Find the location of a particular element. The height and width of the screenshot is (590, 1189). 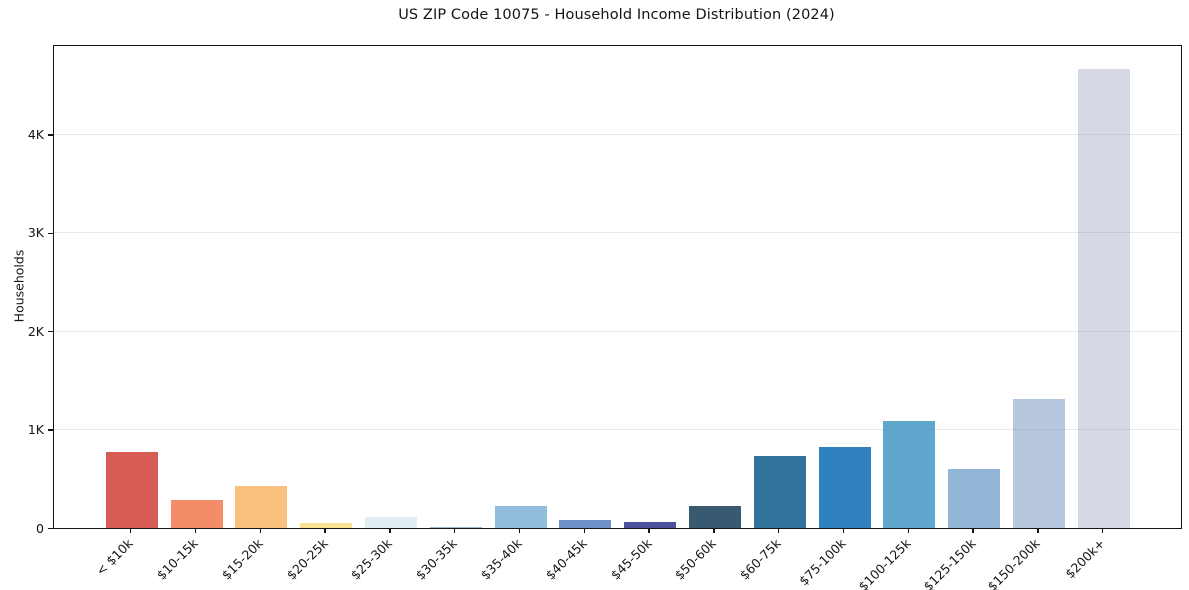

x-tick-label-text: $25-30k is located at coordinates (372, 559).